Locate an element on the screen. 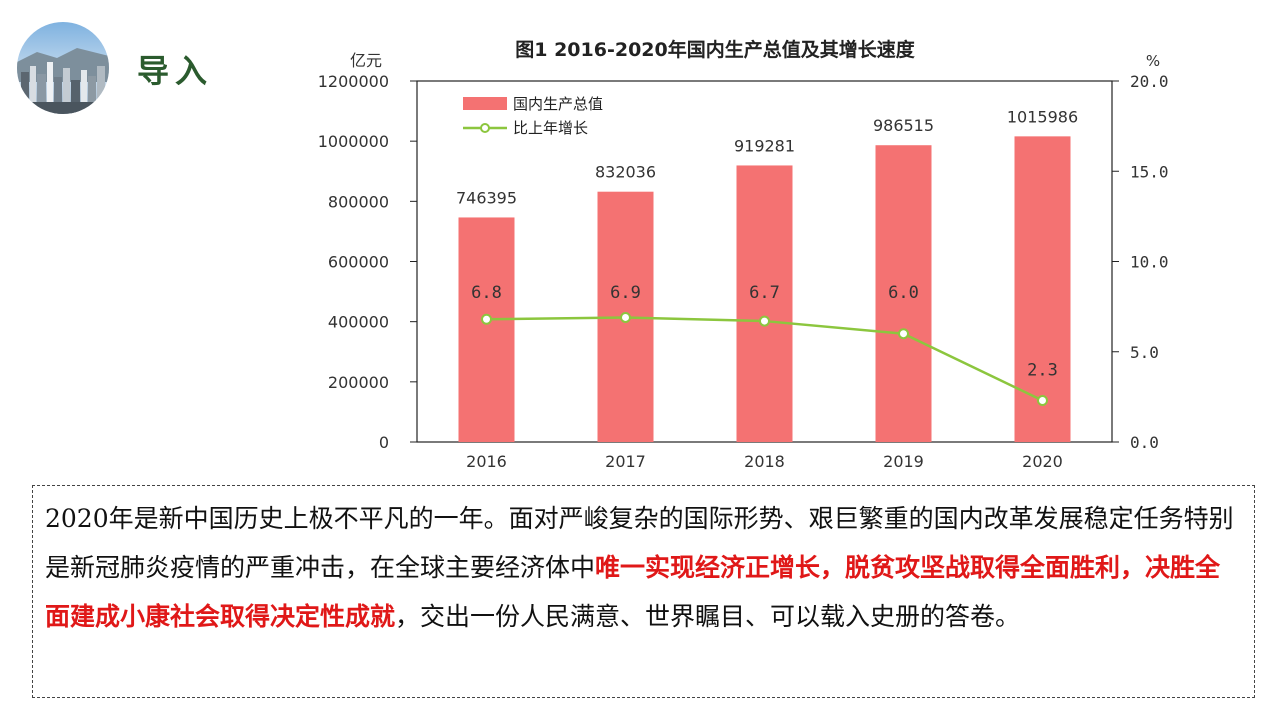 The height and width of the screenshot is (720, 1280). growth-value-label: 6.8 is located at coordinates (486, 293).